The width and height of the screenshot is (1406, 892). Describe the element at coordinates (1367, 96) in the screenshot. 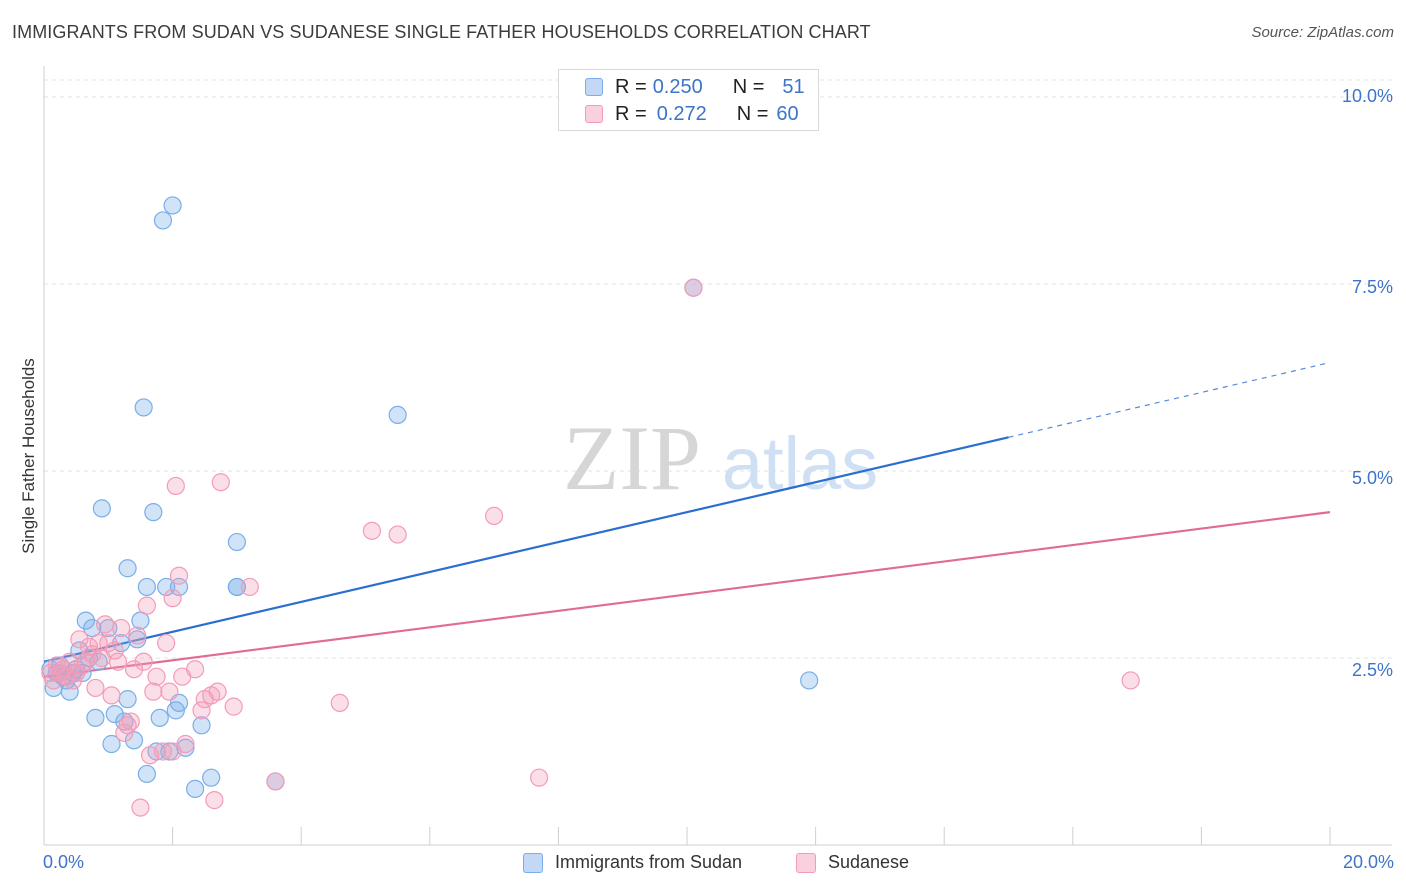

I see `y-tick-10: 10.0%` at that location.